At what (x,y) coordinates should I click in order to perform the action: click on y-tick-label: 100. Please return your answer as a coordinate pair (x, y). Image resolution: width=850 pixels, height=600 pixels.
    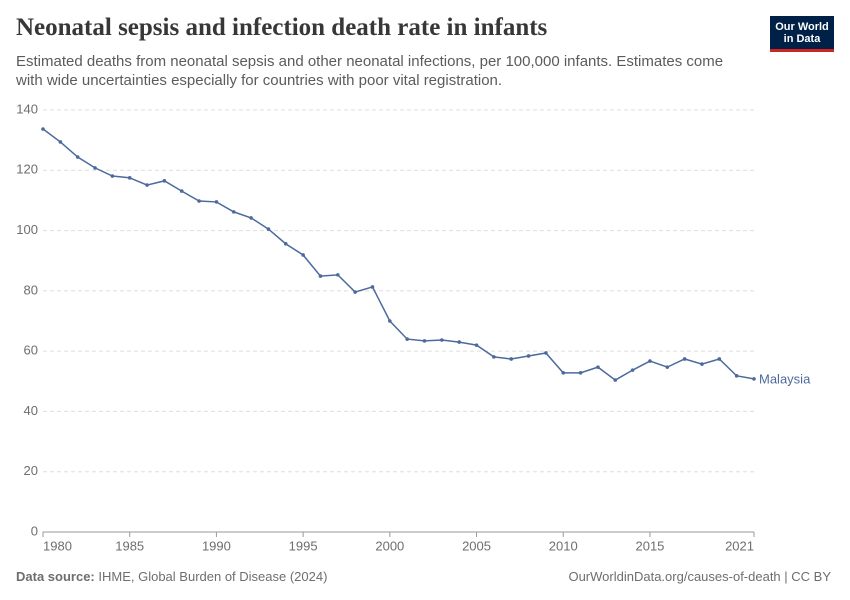
    Looking at the image, I should click on (27, 229).